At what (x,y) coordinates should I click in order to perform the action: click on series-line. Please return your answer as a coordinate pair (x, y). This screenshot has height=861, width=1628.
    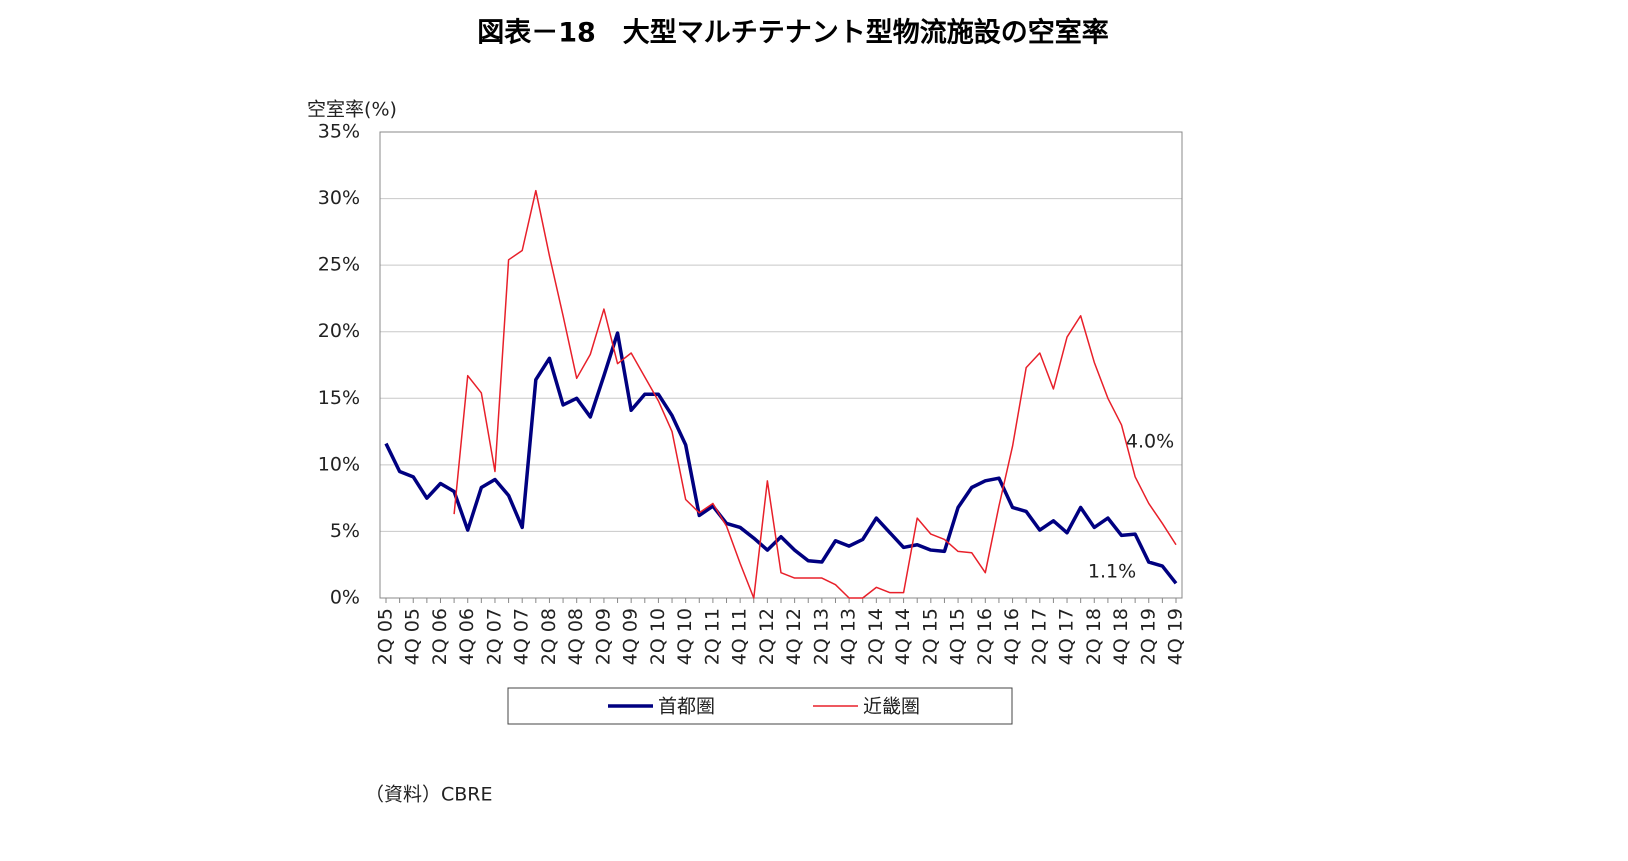
    Looking at the image, I should click on (781, 458).